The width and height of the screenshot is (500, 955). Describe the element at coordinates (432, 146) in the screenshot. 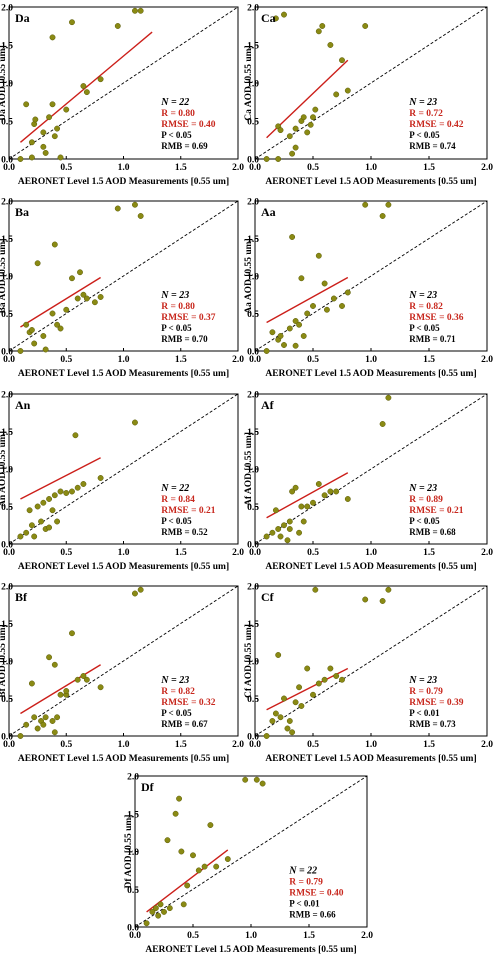

I see `stat-rmb: RMB = 0.74` at that location.